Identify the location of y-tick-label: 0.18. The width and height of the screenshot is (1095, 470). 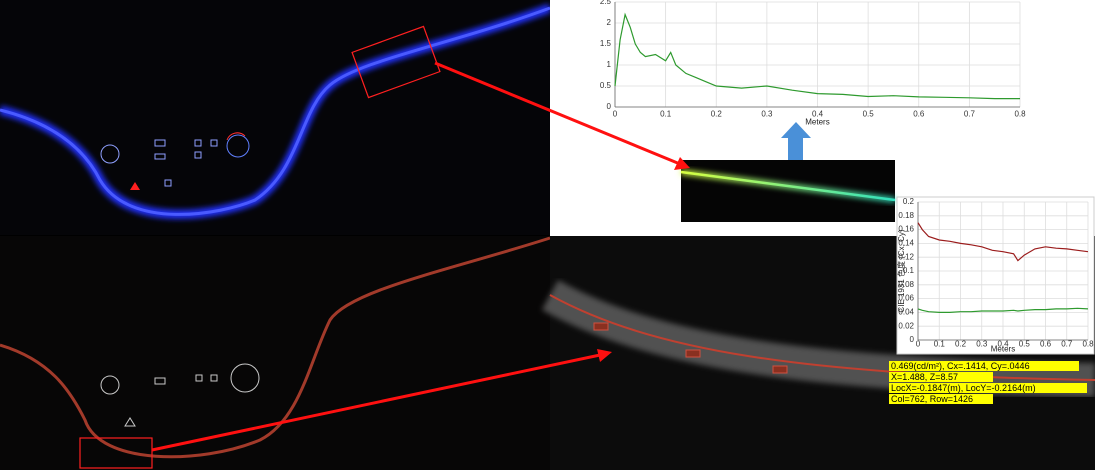
(906, 215).